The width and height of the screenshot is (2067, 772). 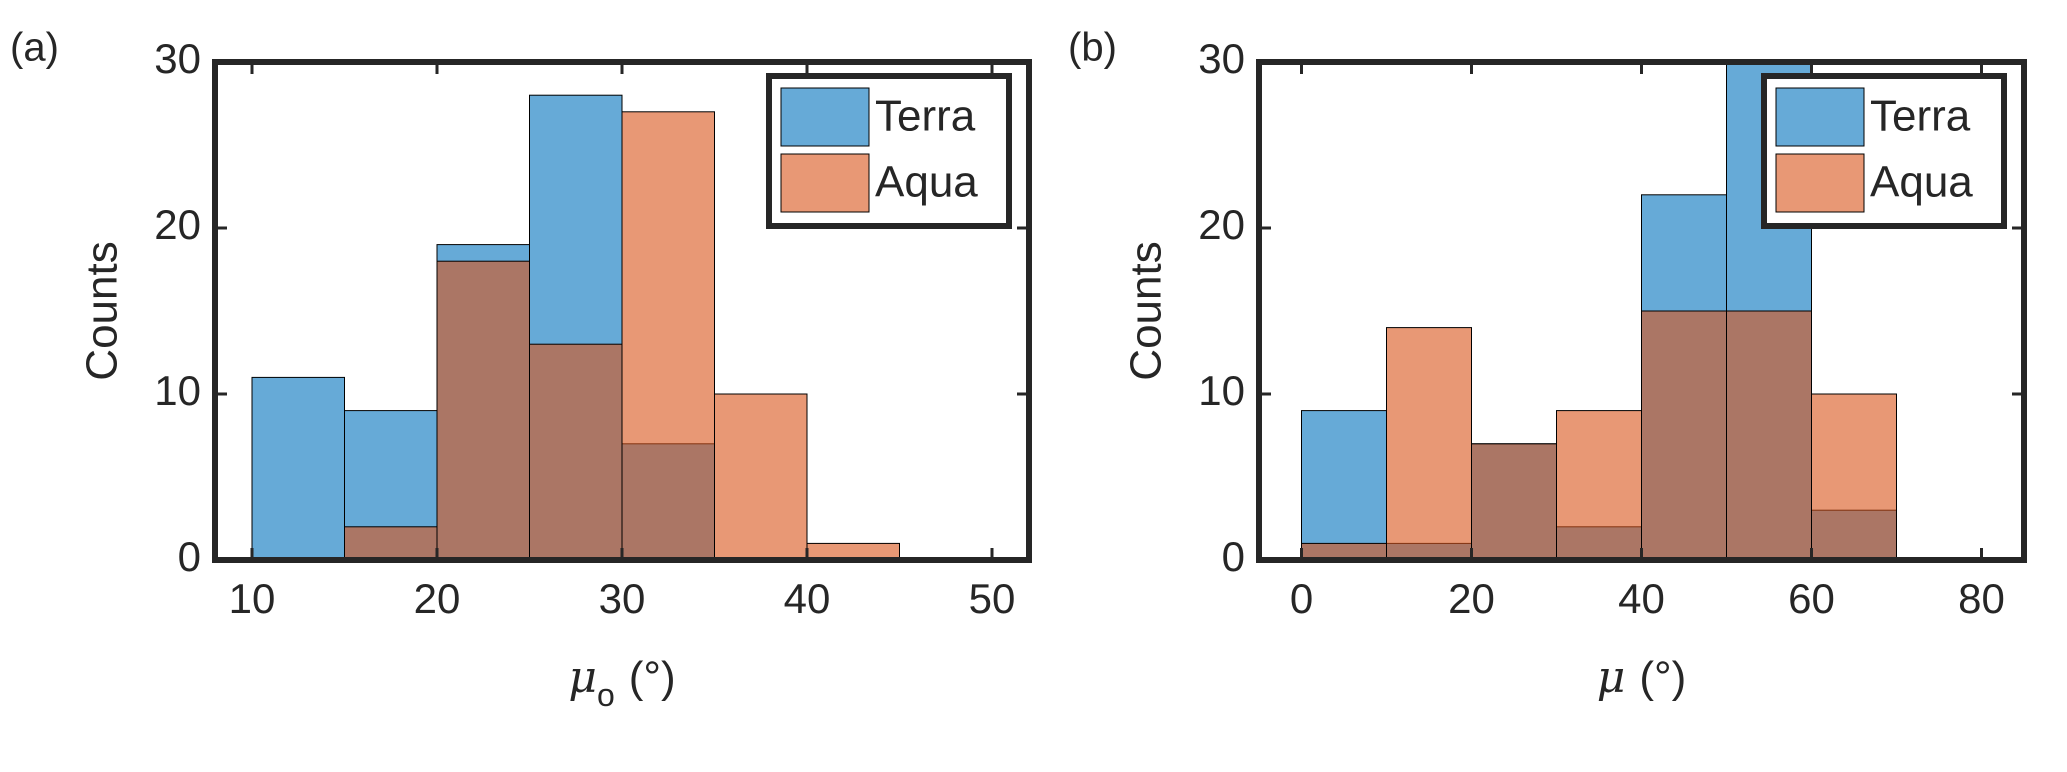 What do you see at coordinates (621, 683) in the screenshot?
I see `x-axis-label: μo (°)` at bounding box center [621, 683].